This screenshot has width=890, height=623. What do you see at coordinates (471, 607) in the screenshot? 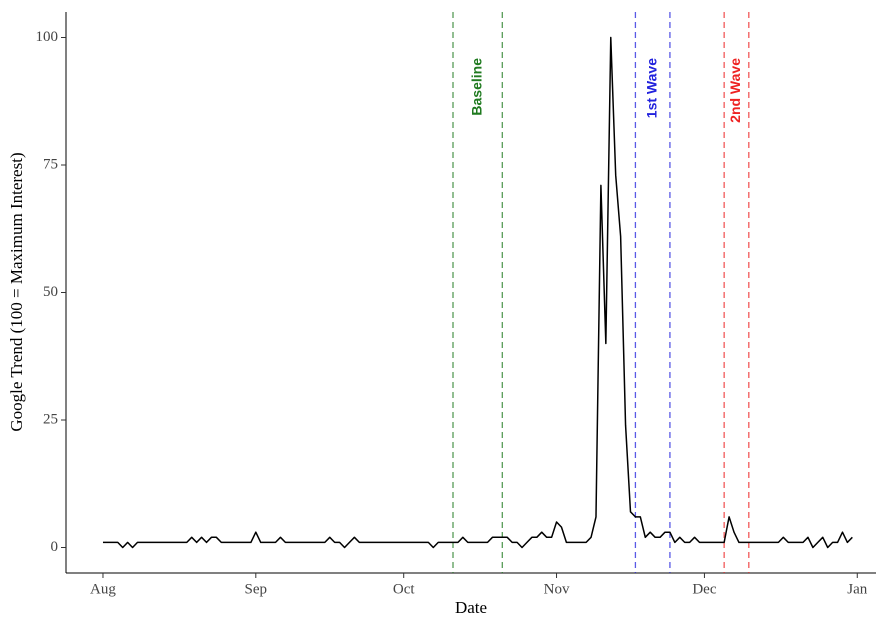
I see `x-axis-title: Date` at bounding box center [471, 607].